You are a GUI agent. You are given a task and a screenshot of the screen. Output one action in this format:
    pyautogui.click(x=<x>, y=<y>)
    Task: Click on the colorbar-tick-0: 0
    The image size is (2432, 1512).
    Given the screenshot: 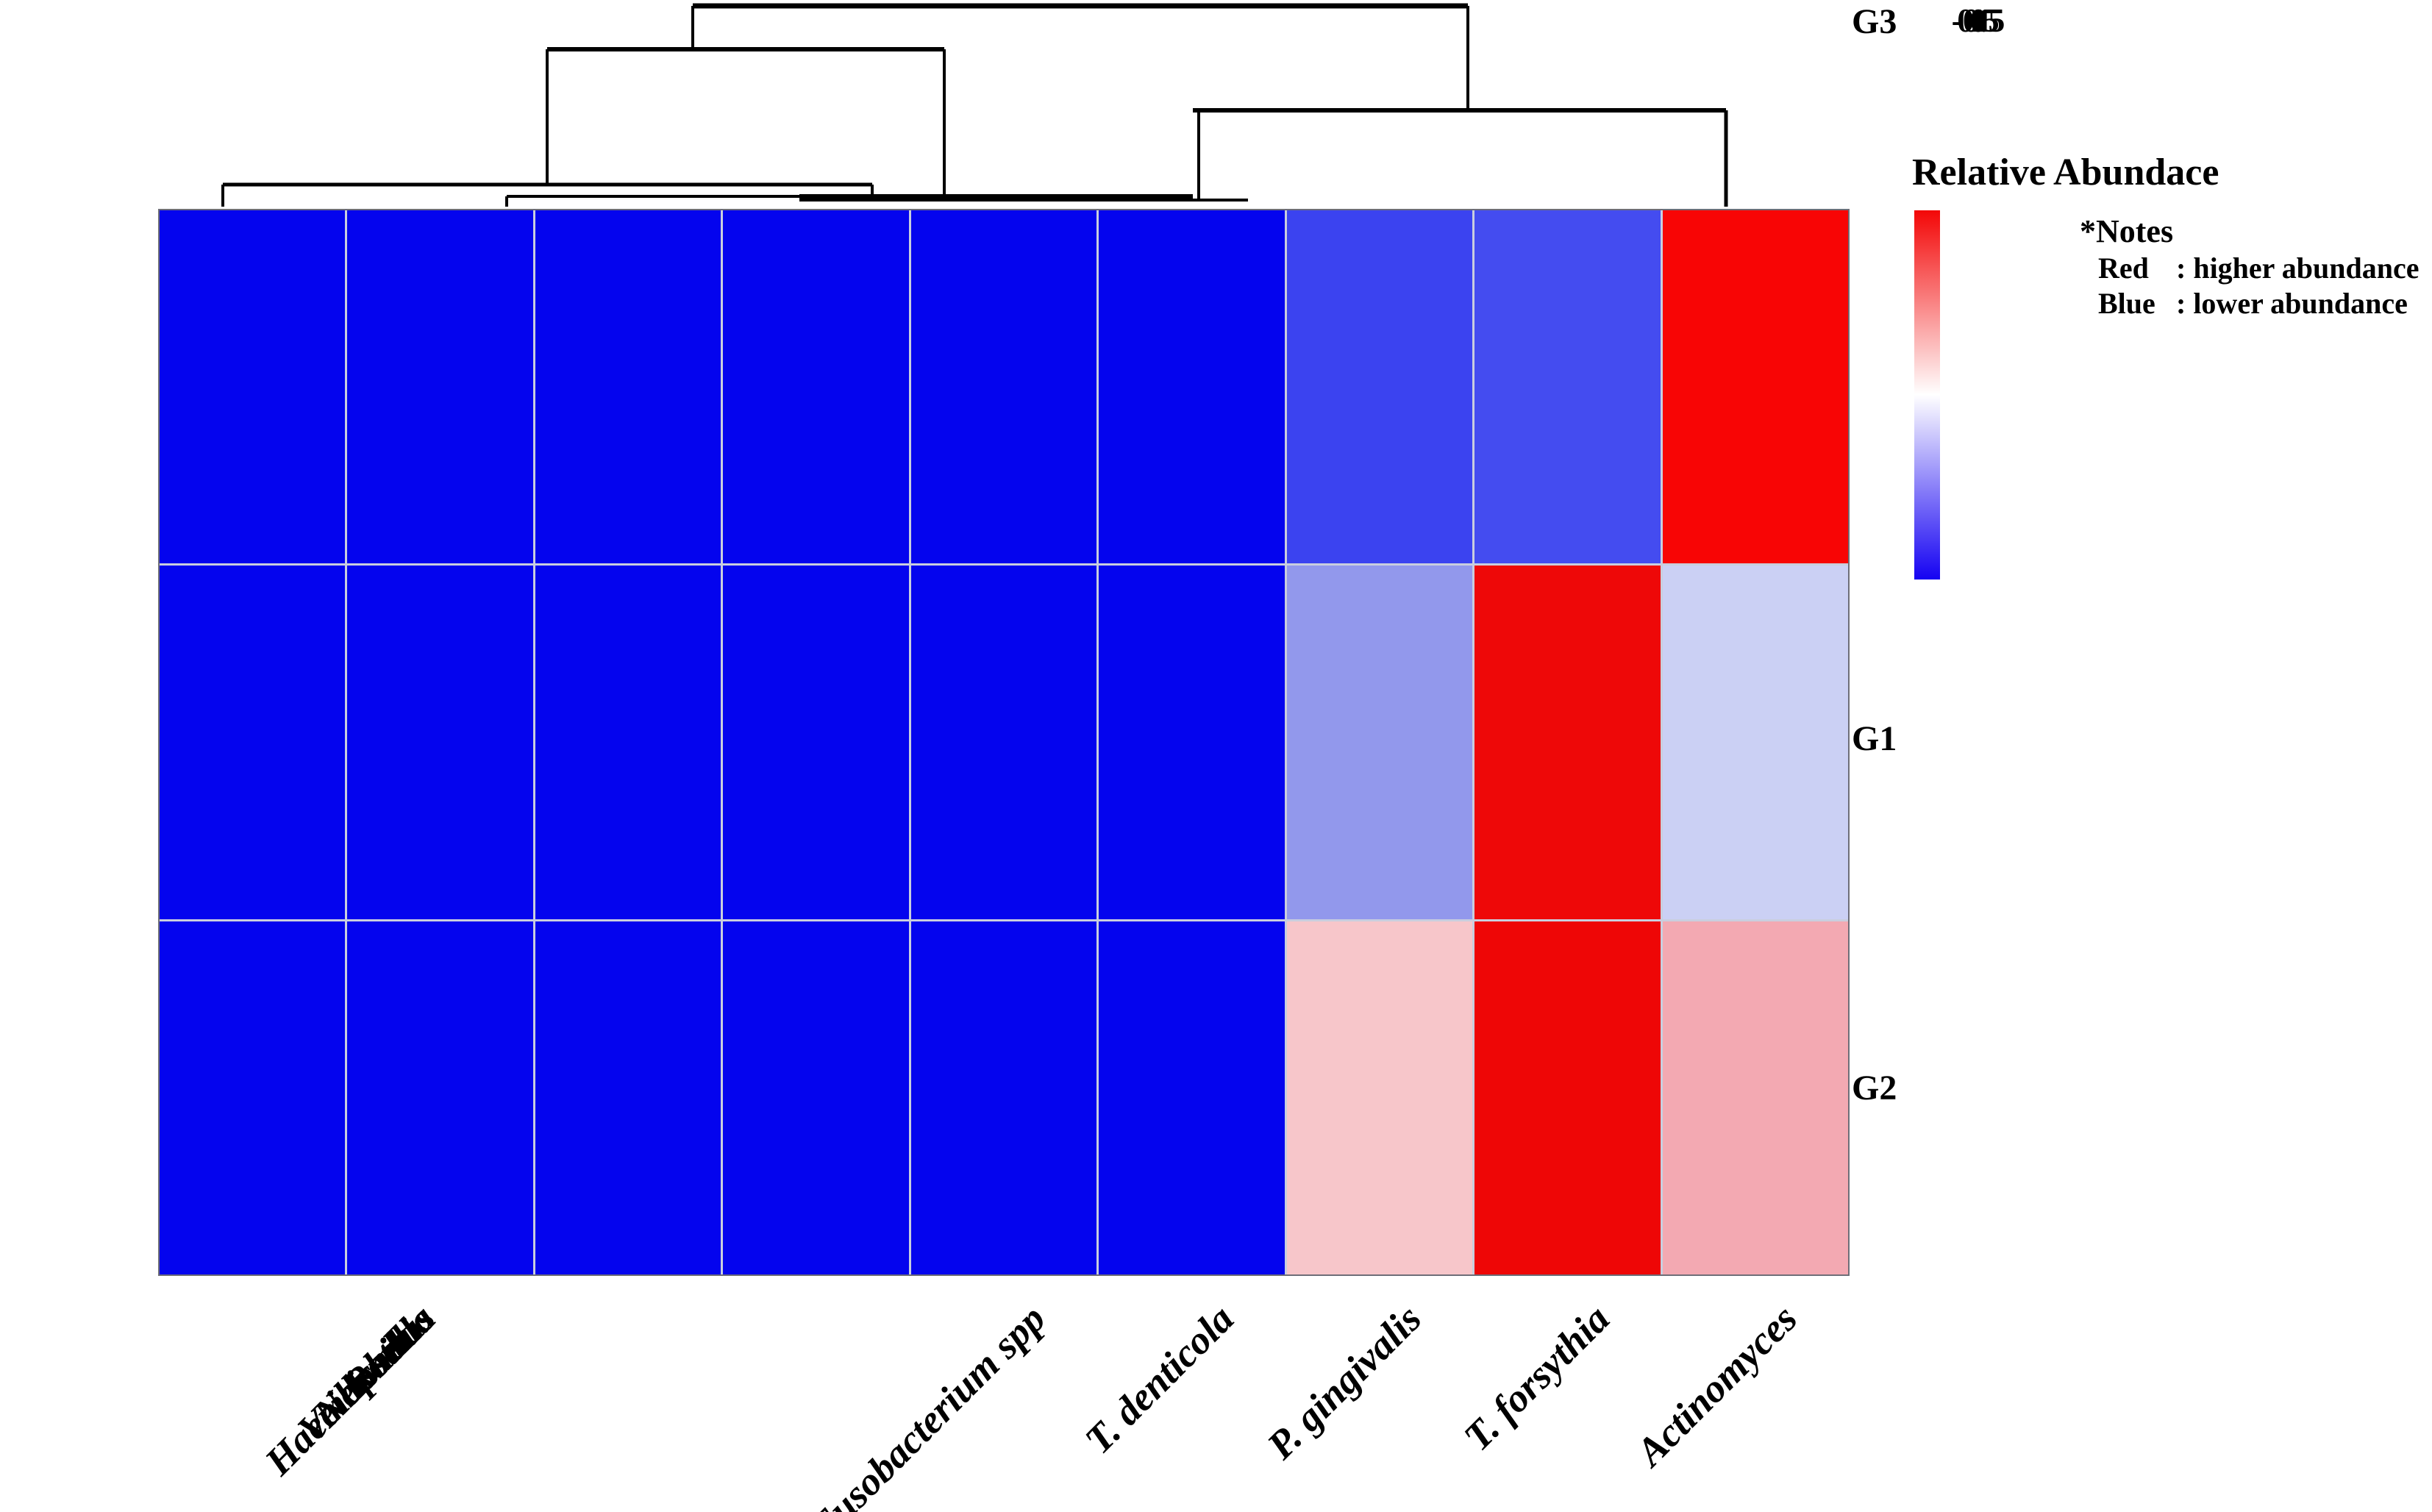 What is the action you would take?
    pyautogui.click(x=1978, y=20)
    